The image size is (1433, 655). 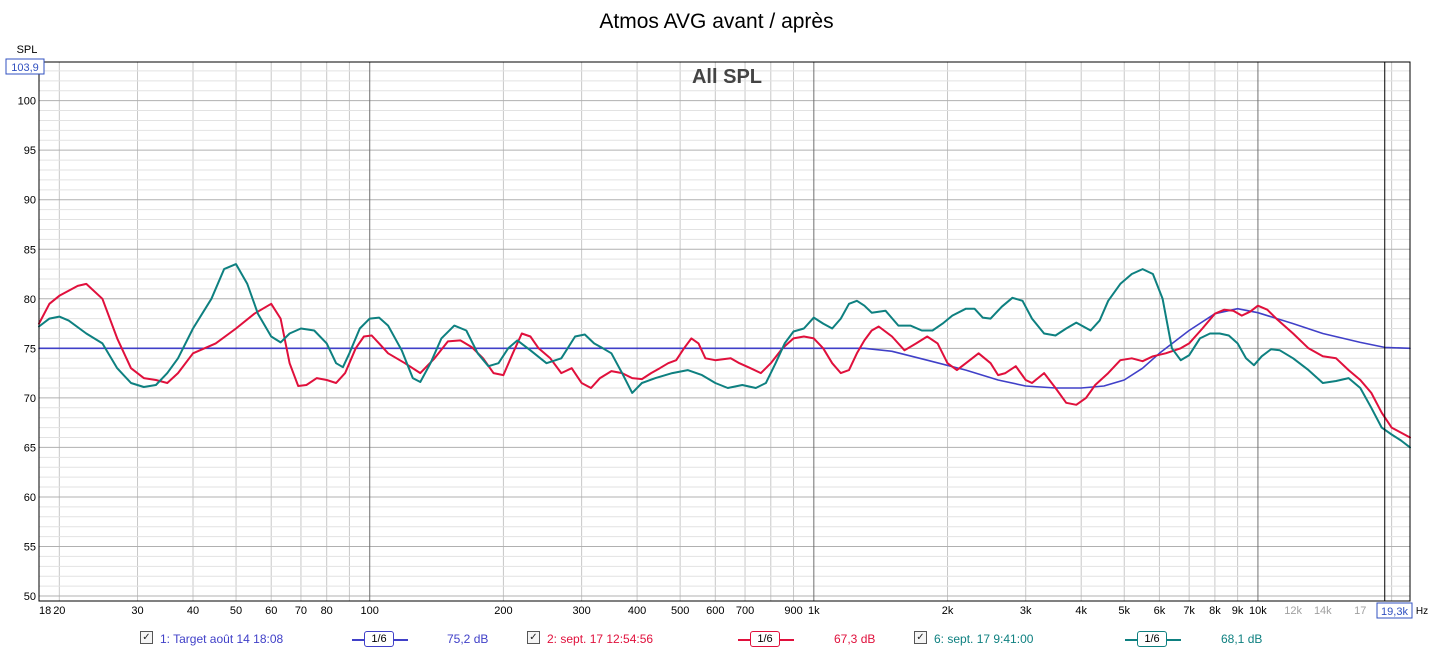 What do you see at coordinates (503, 611) in the screenshot?
I see `x-tick-label: 200` at bounding box center [503, 611].